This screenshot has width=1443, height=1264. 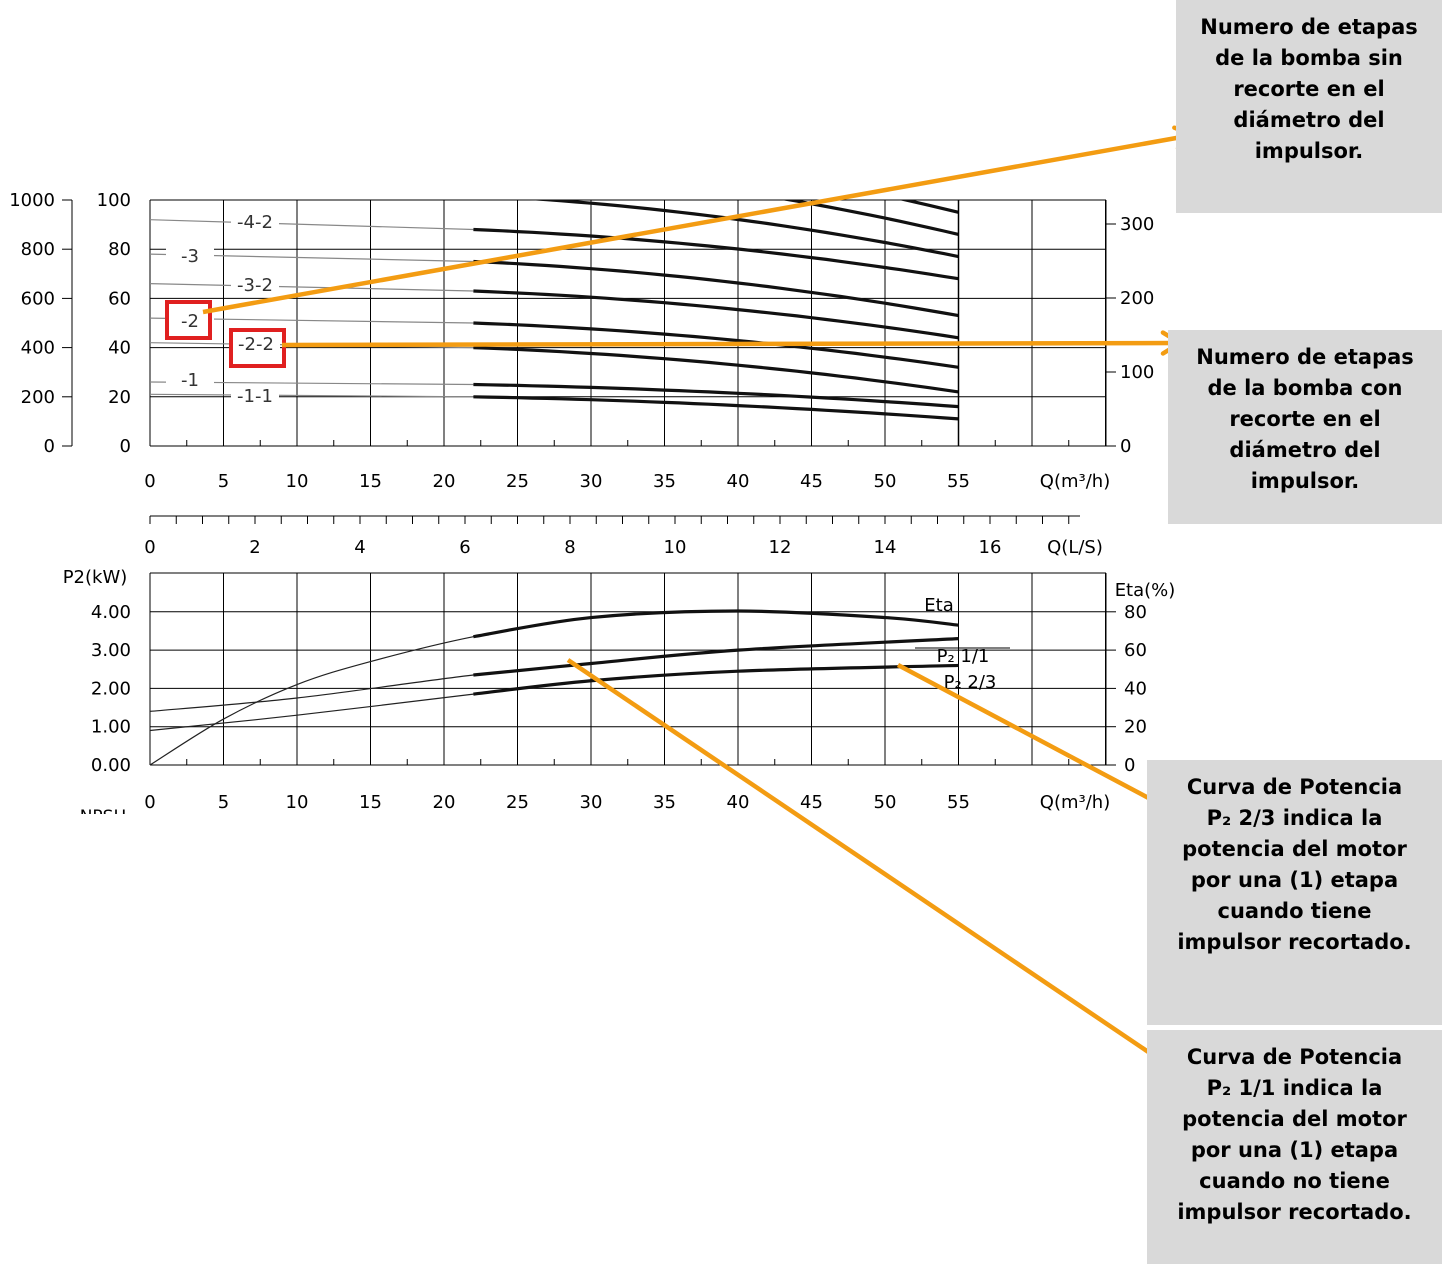 What do you see at coordinates (119, 249) in the screenshot?
I see `top-y-tick-label: 80` at bounding box center [119, 249].